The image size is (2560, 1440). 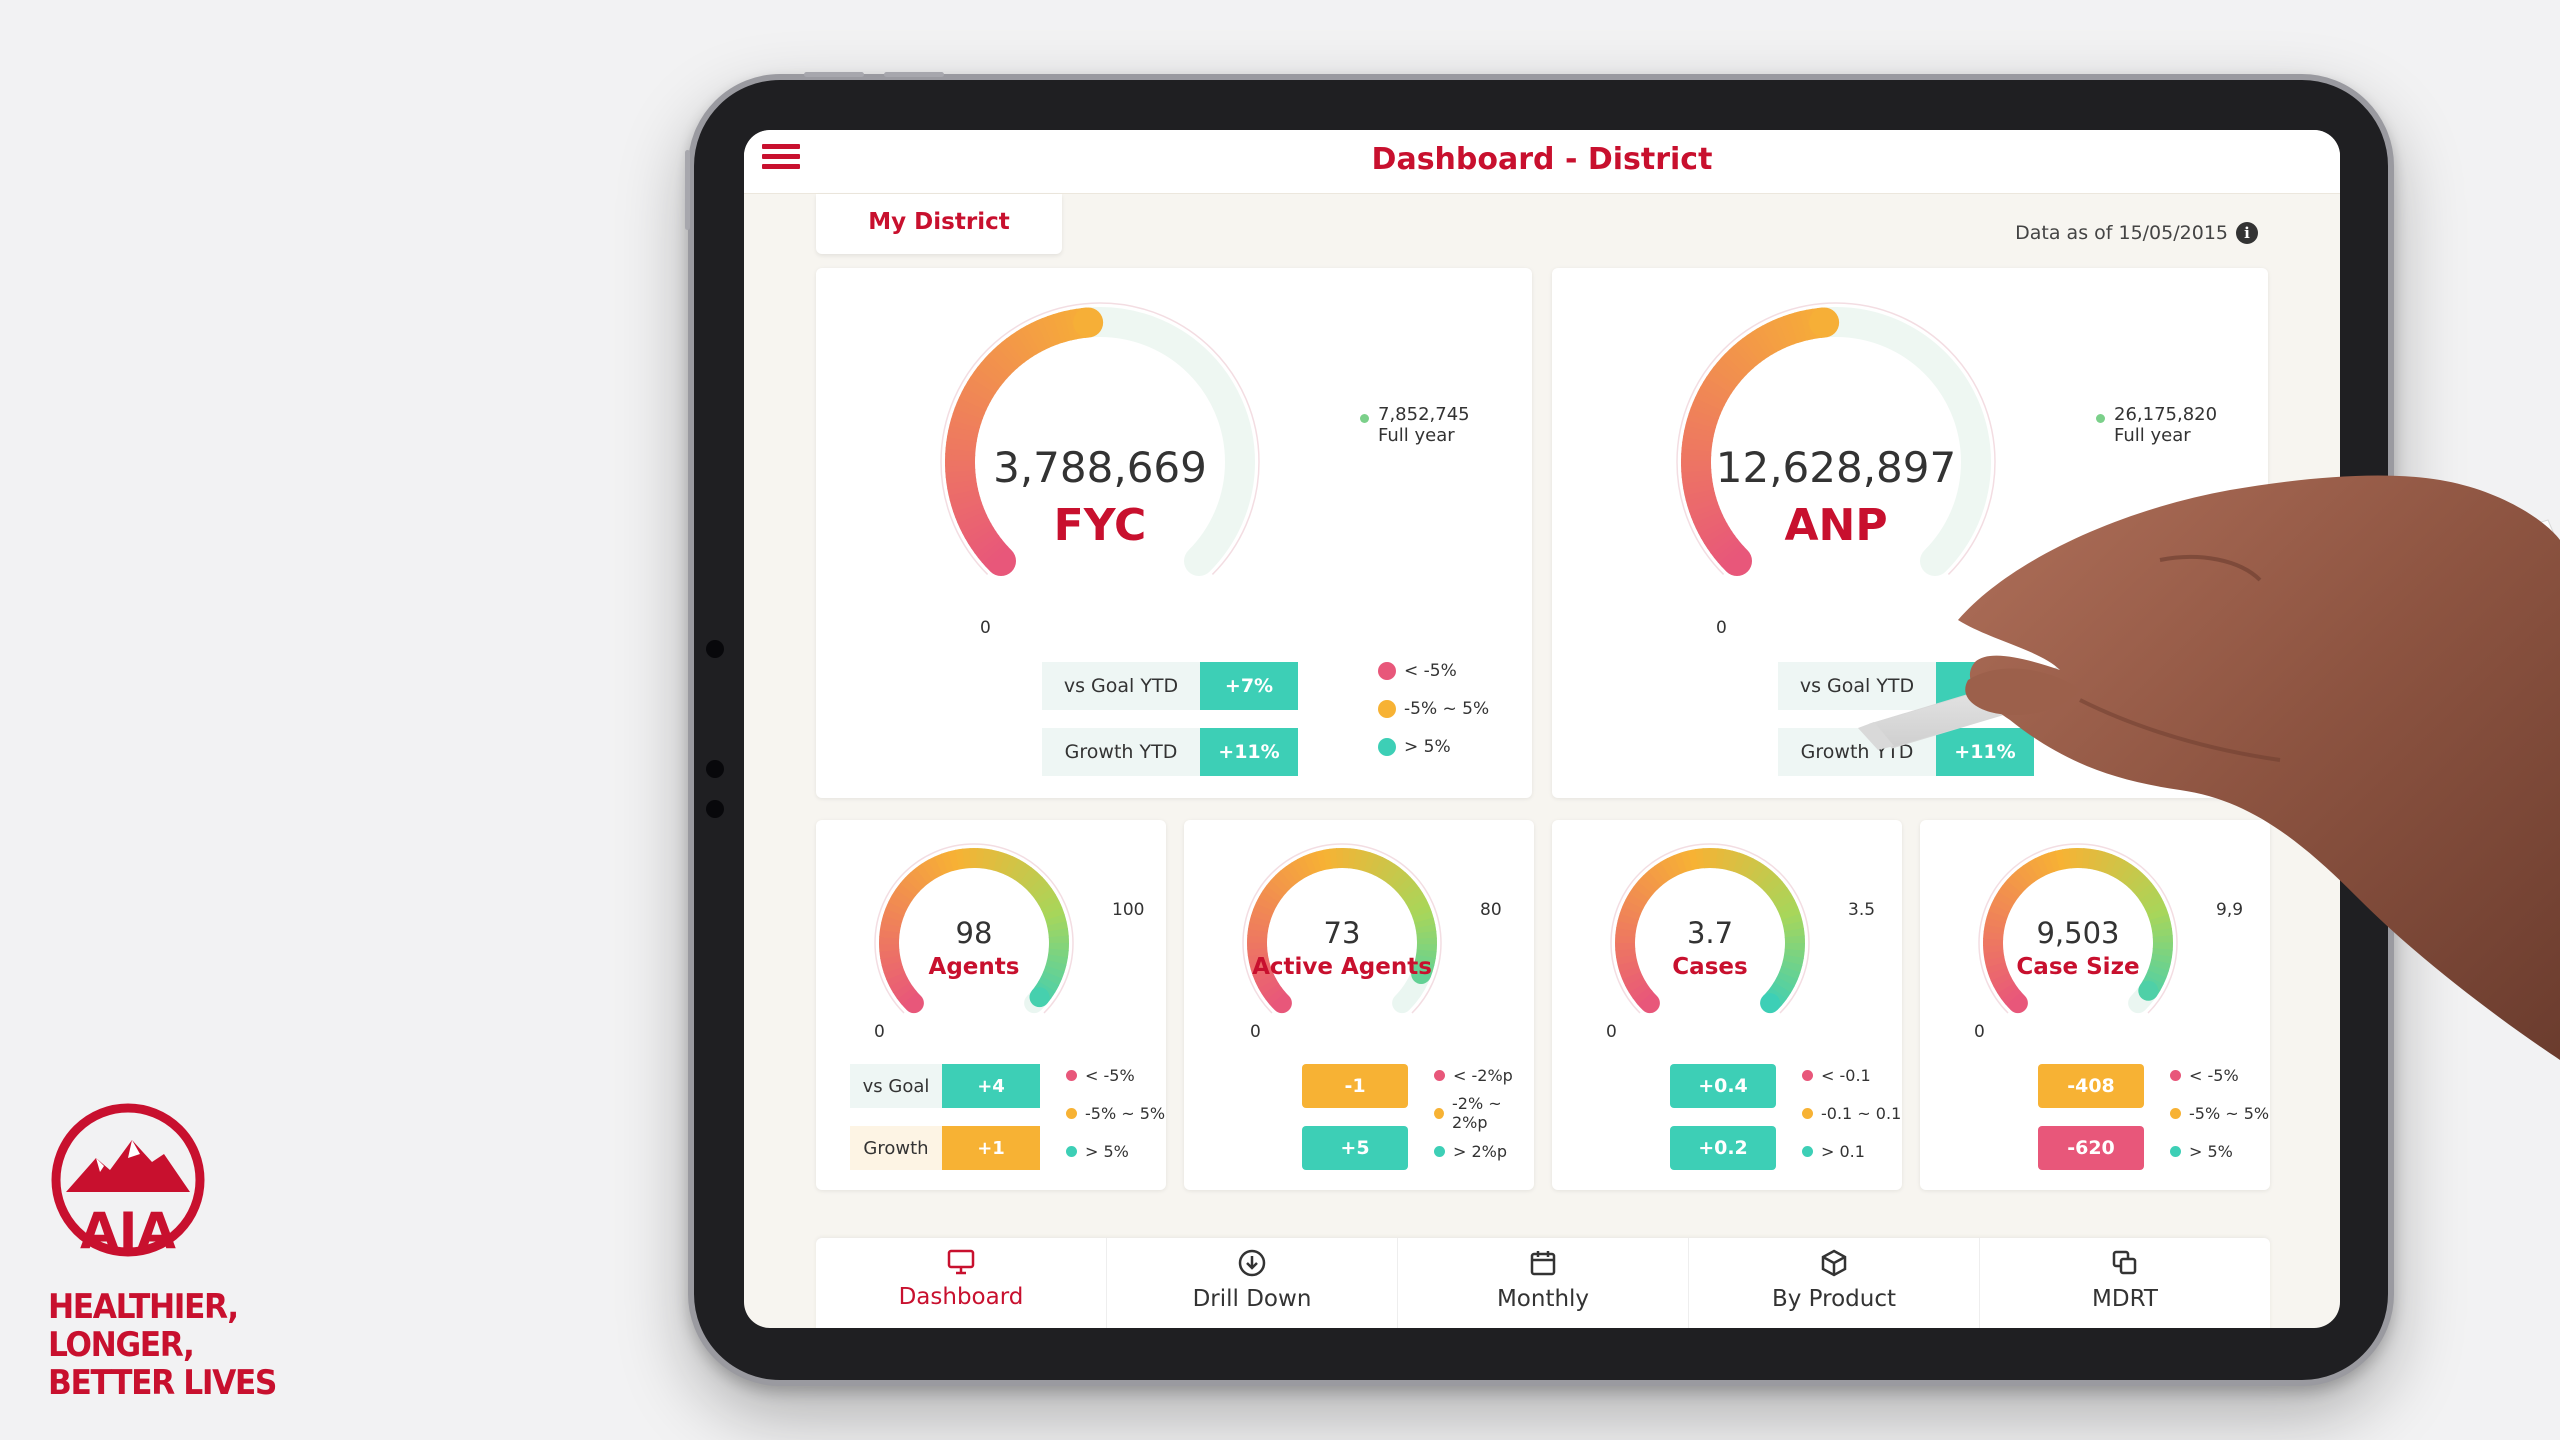 I want to click on legend-mid: -5% ~ 5%, so click(x=1447, y=709).